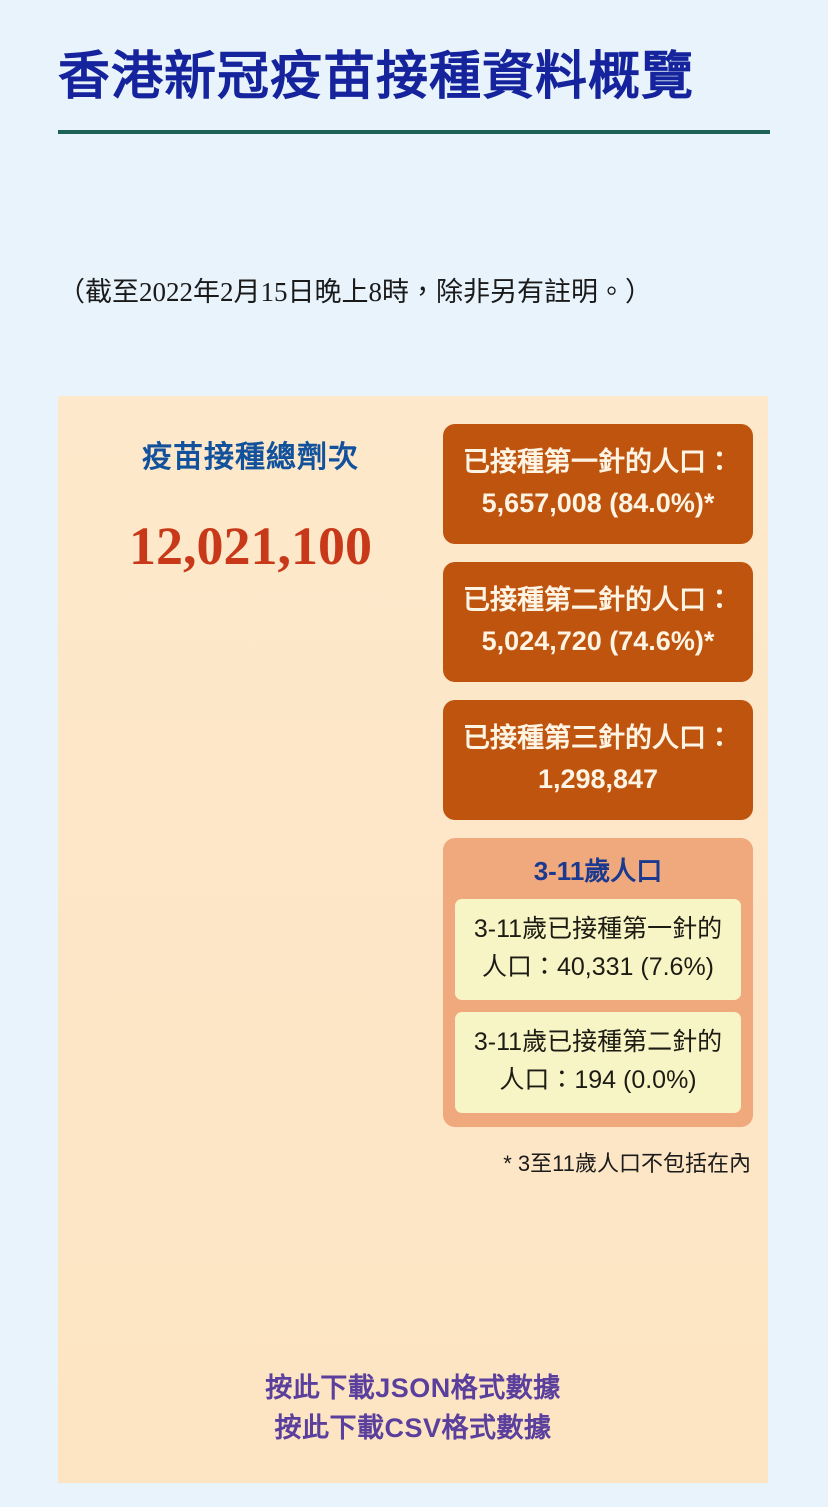 Image resolution: width=828 pixels, height=1507 pixels. Describe the element at coordinates (598, 760) in the screenshot. I see `dose-card-third: 已接種第三針的人口：1,298,847` at that location.